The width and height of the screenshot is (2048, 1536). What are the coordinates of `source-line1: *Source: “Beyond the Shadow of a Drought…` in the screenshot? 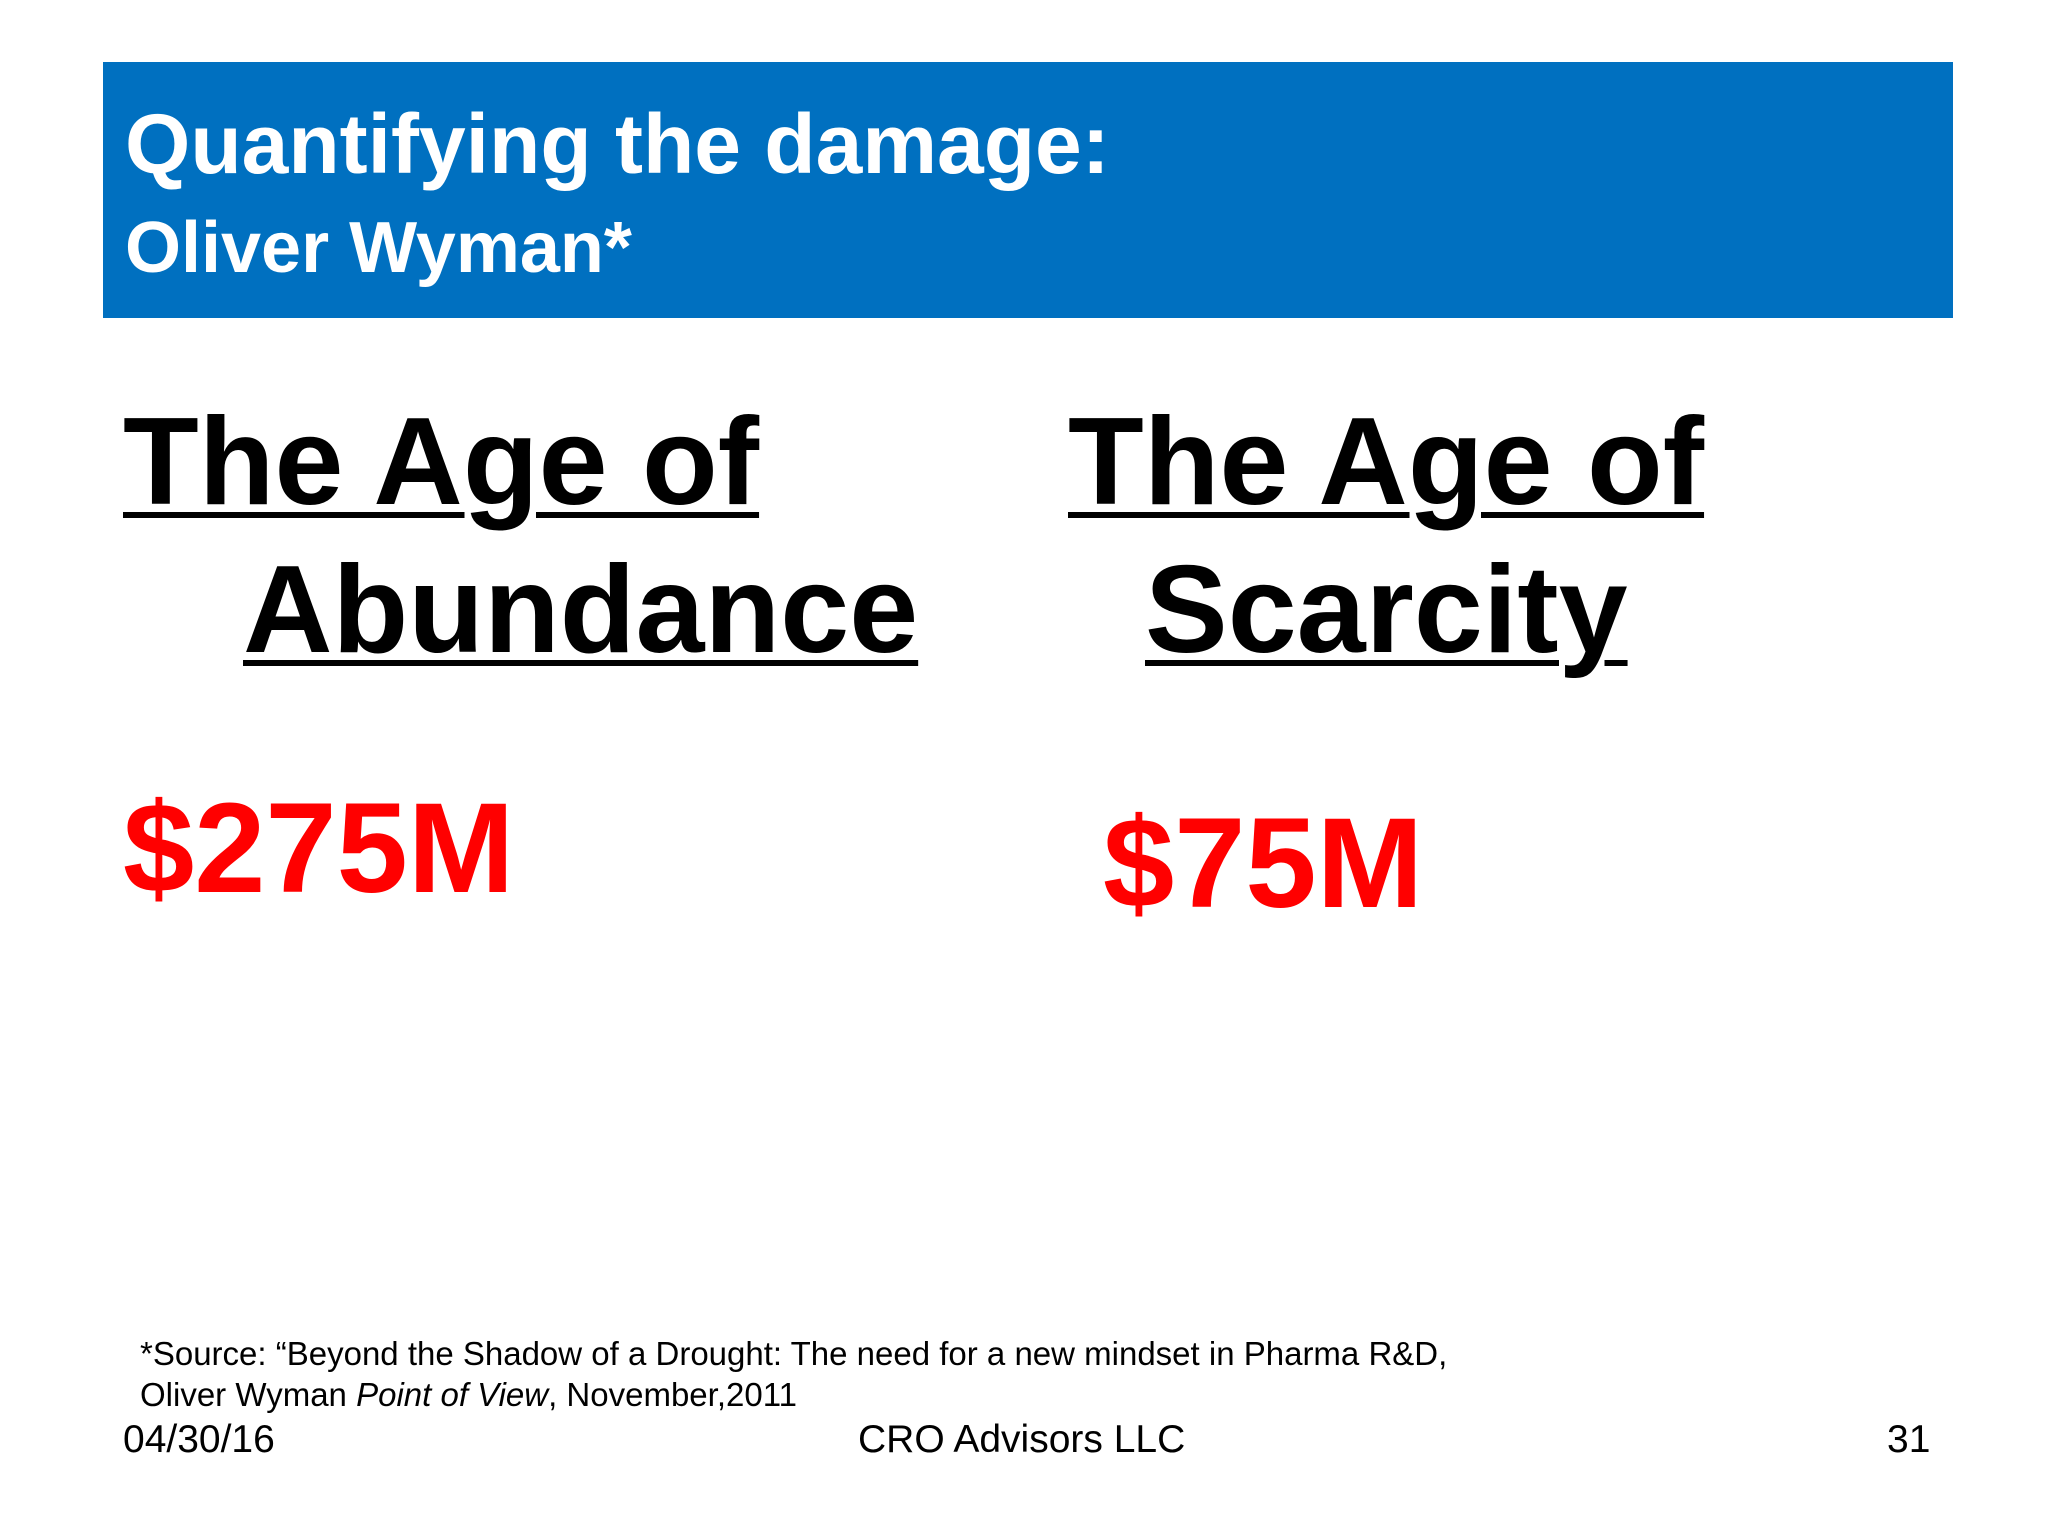 It's located at (794, 1353).